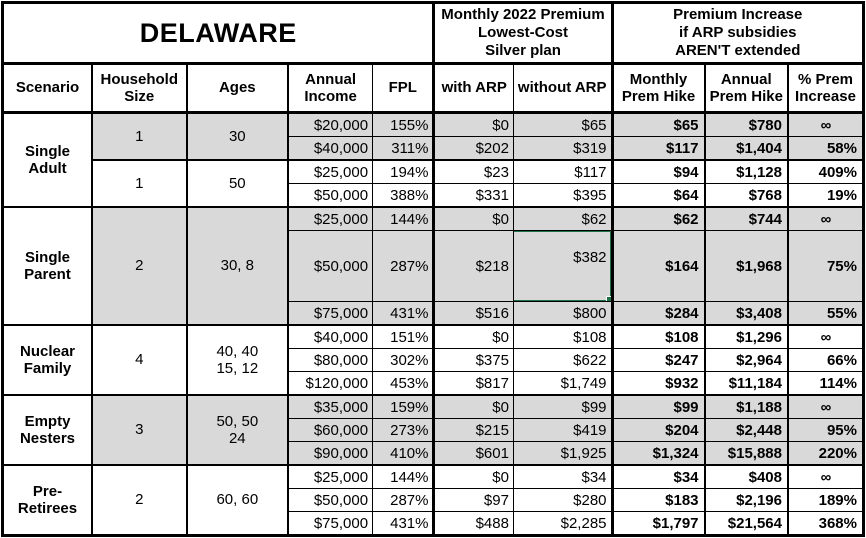 The width and height of the screenshot is (866, 538). Describe the element at coordinates (473, 453) in the screenshot. I see `cell-with-arp: $601` at that location.